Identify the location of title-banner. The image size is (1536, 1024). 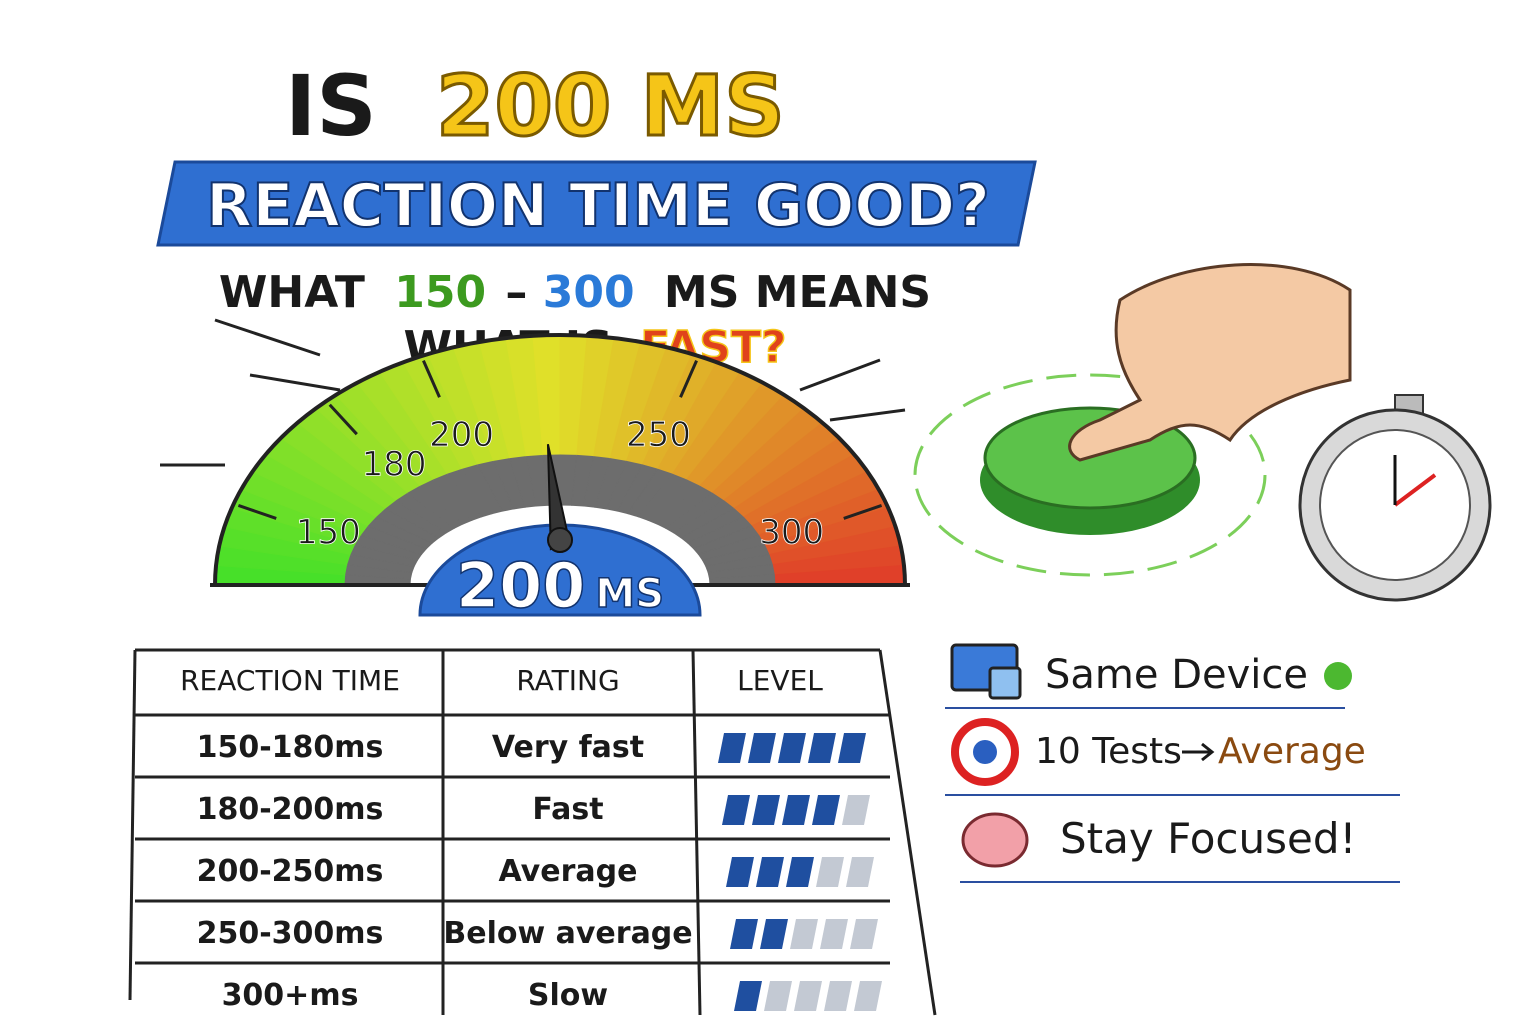
(596, 203).